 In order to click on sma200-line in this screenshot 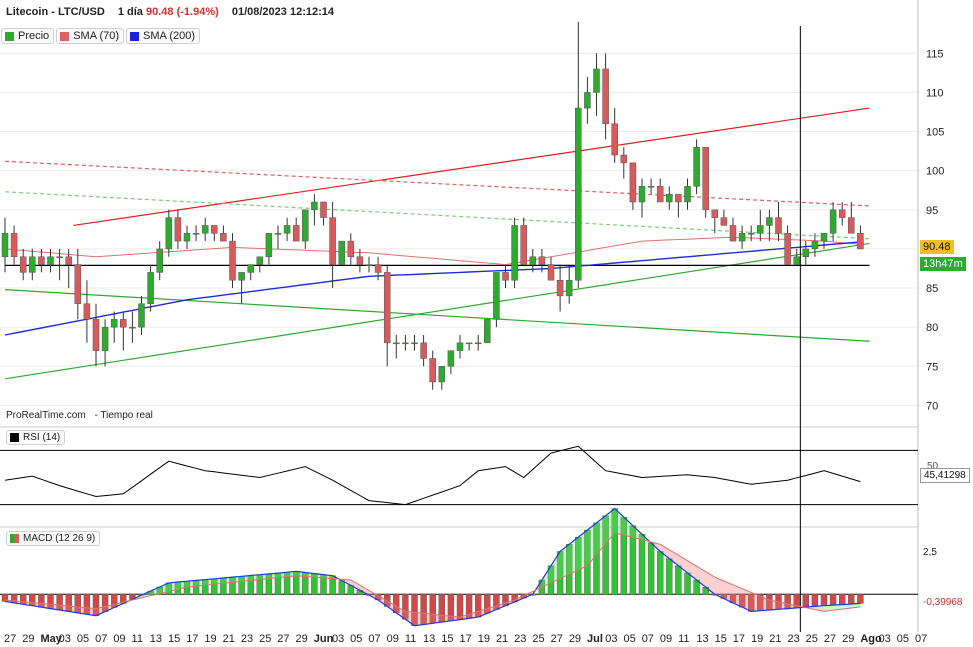, I will do `click(432, 288)`.